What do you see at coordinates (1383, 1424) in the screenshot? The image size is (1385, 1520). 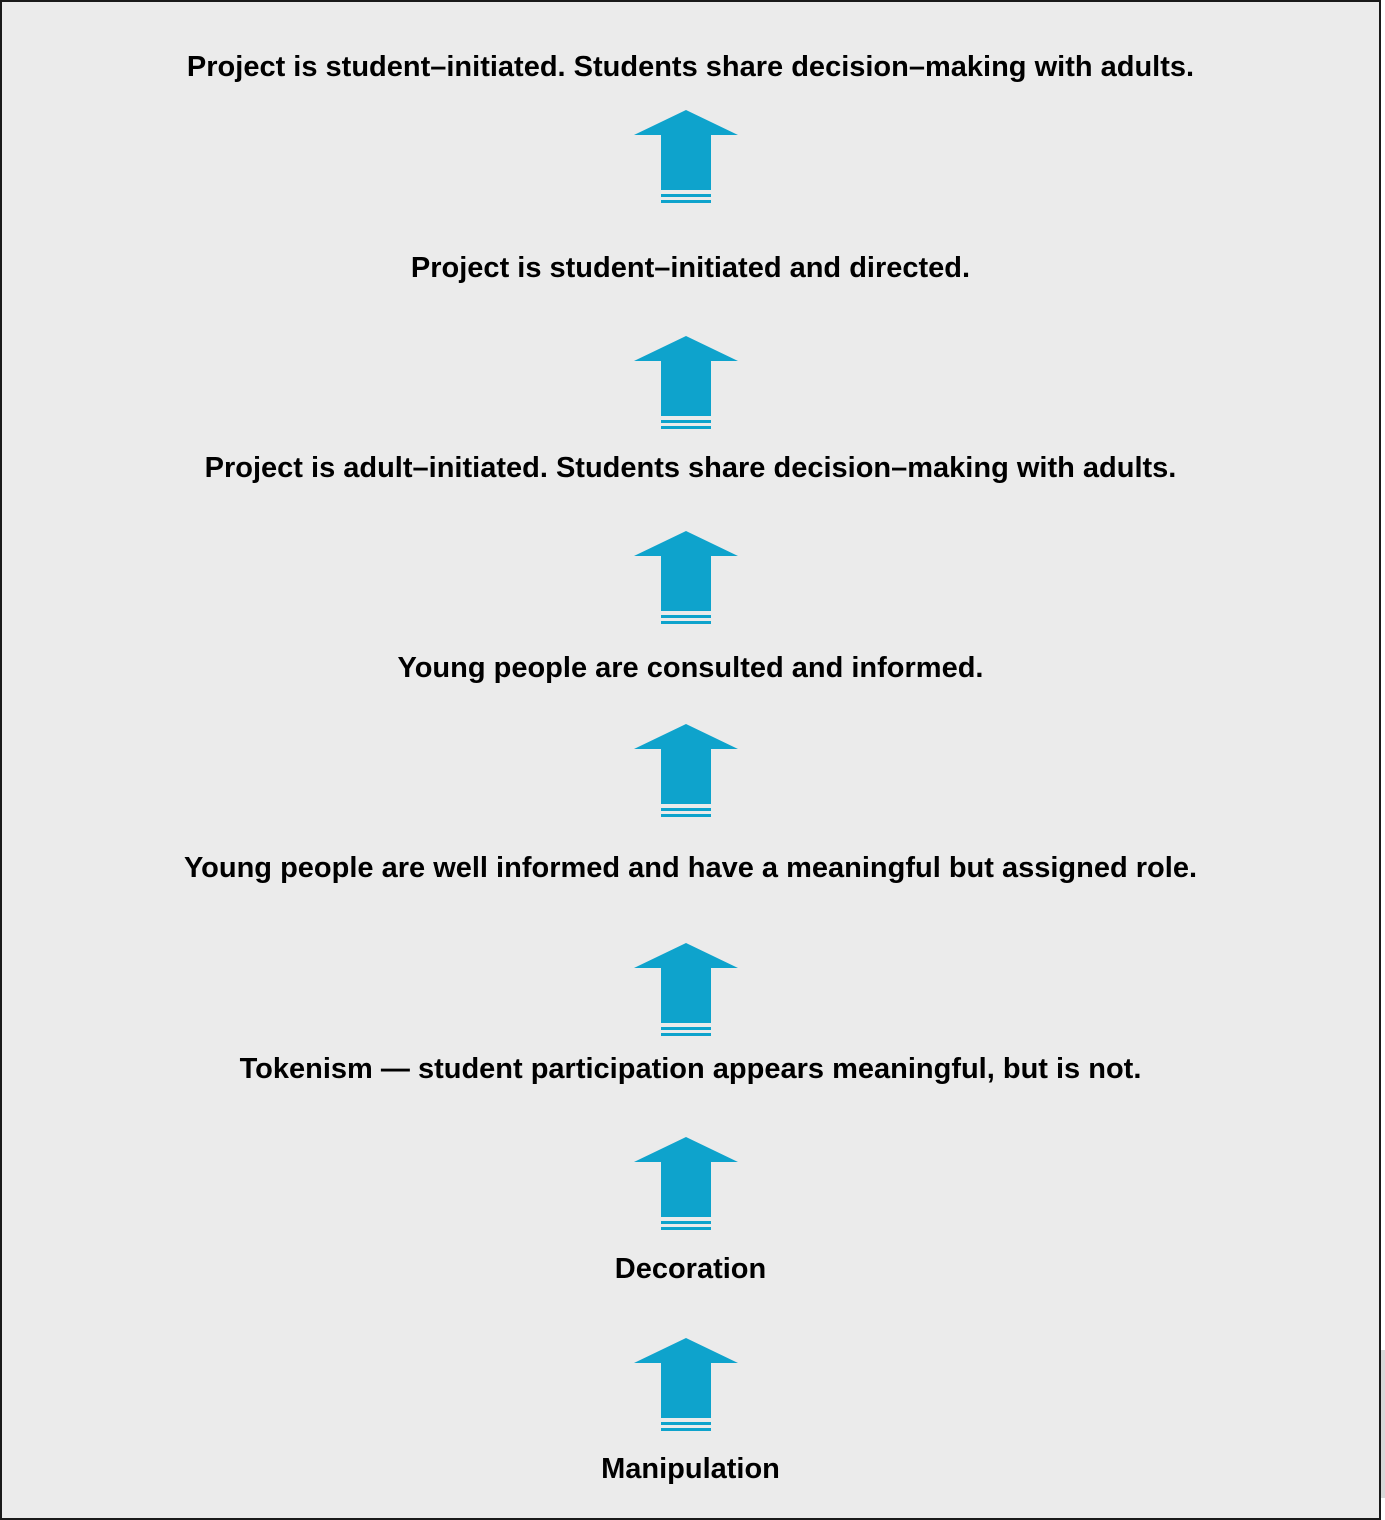 I see `page-edge-shadow` at bounding box center [1383, 1424].